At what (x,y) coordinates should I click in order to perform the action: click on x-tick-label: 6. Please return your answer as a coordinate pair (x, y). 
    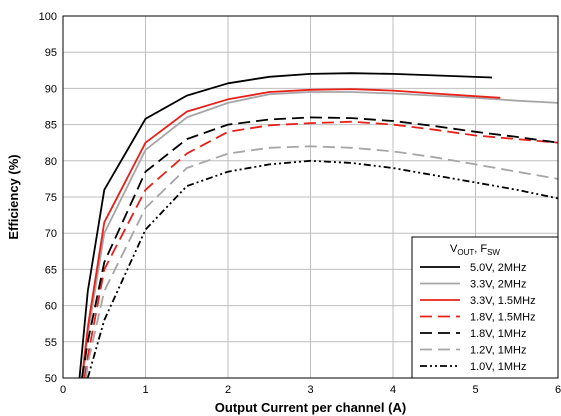
    Looking at the image, I should click on (558, 390).